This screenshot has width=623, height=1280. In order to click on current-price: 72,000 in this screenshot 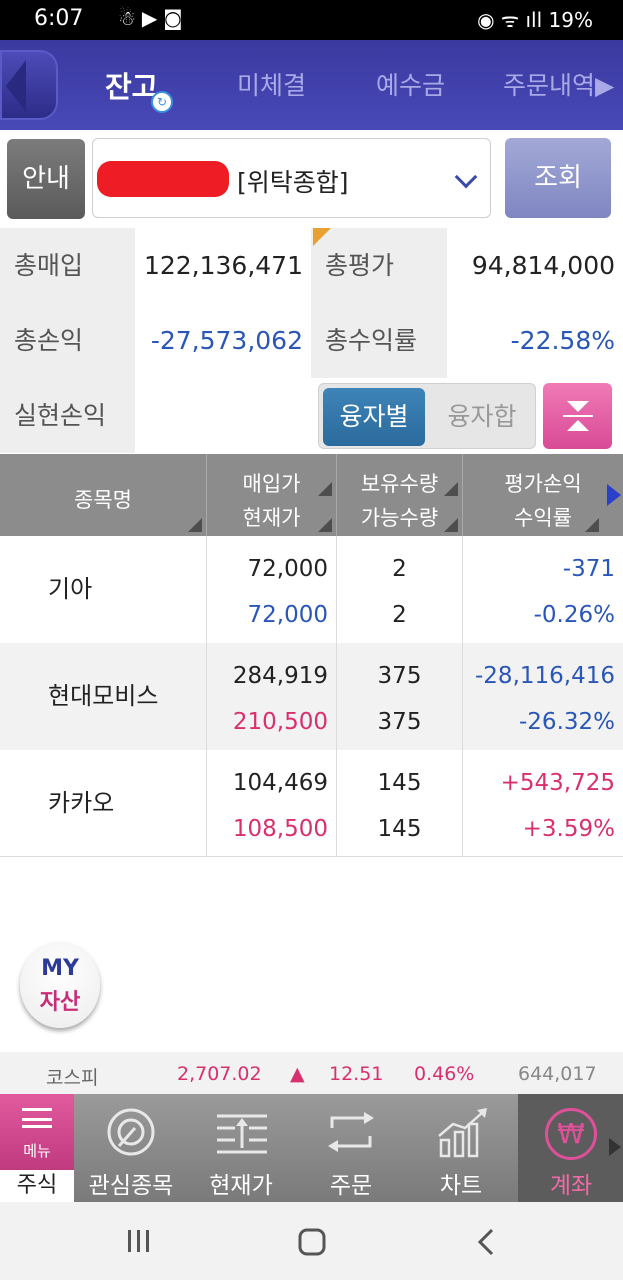, I will do `click(287, 615)`.